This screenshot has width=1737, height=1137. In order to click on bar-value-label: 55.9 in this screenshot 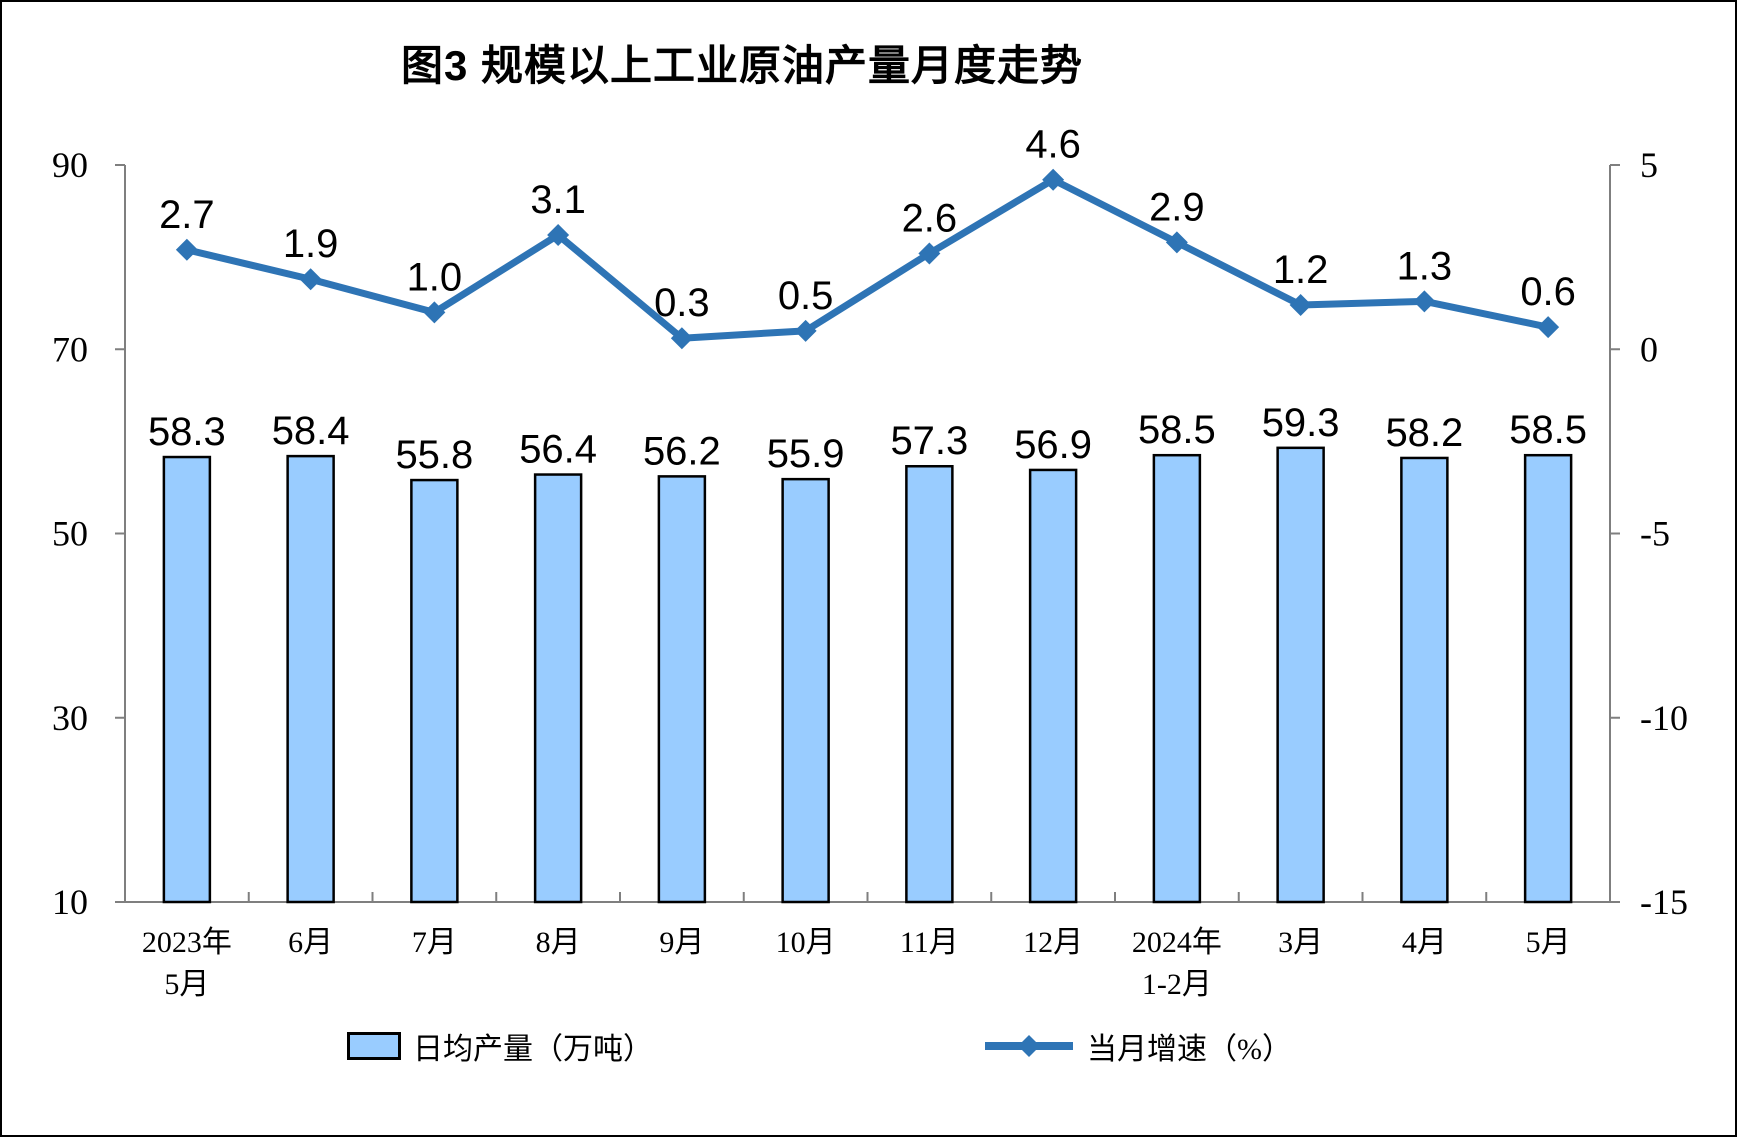, I will do `click(806, 454)`.